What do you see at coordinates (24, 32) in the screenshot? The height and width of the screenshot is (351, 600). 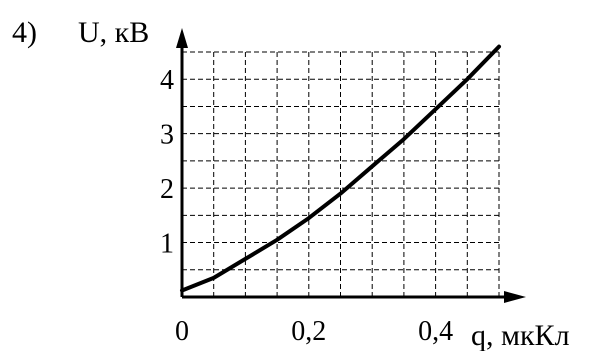 I see `panel-label: 4)` at bounding box center [24, 32].